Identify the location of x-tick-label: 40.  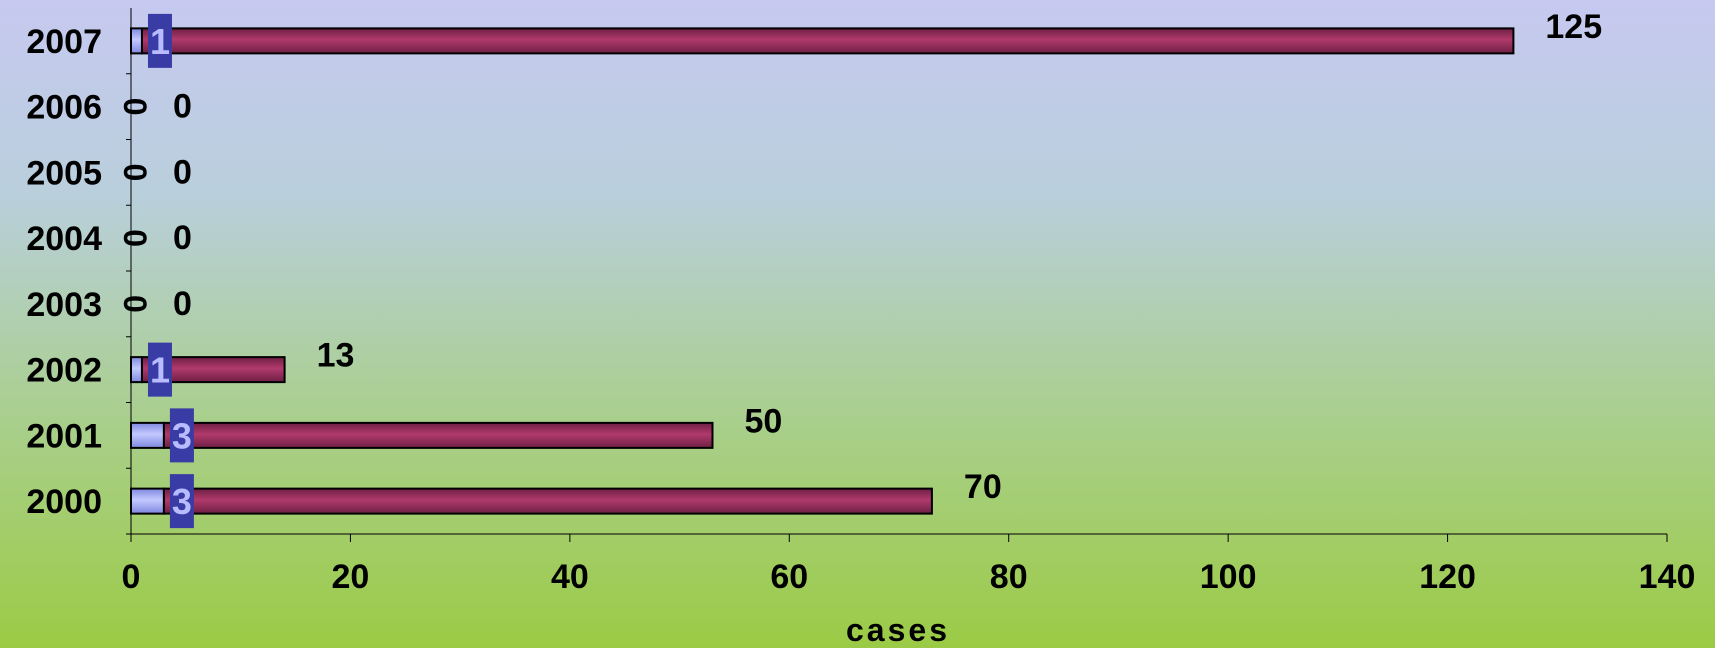
(570, 577).